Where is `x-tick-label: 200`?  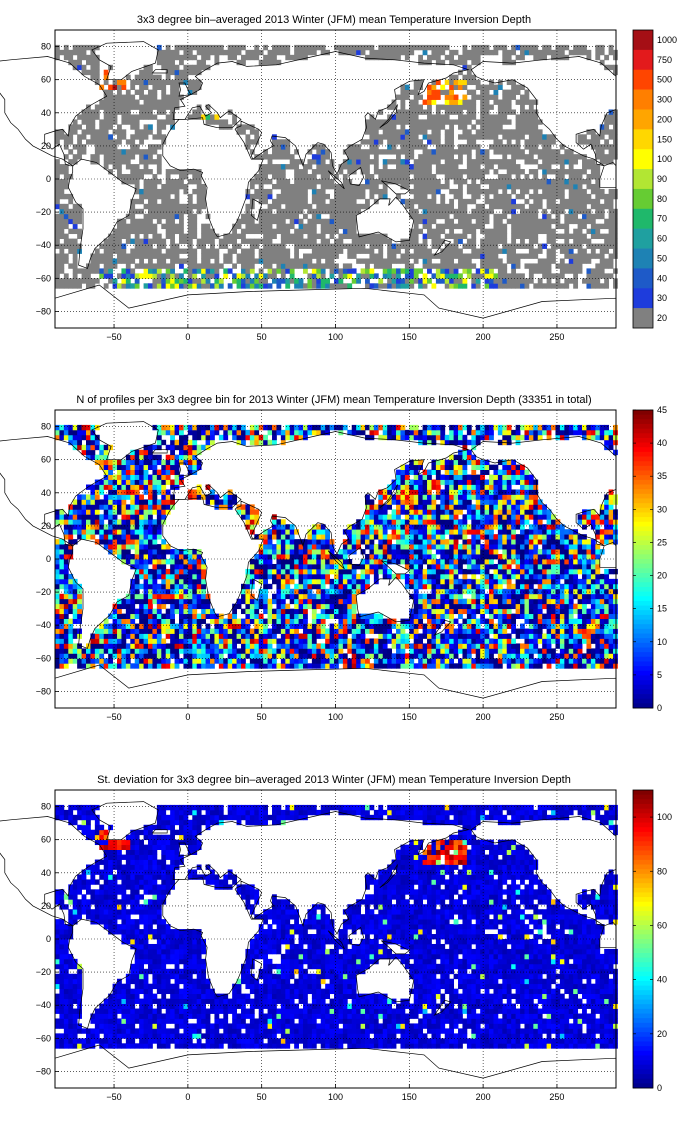
x-tick-label: 200 is located at coordinates (483, 337).